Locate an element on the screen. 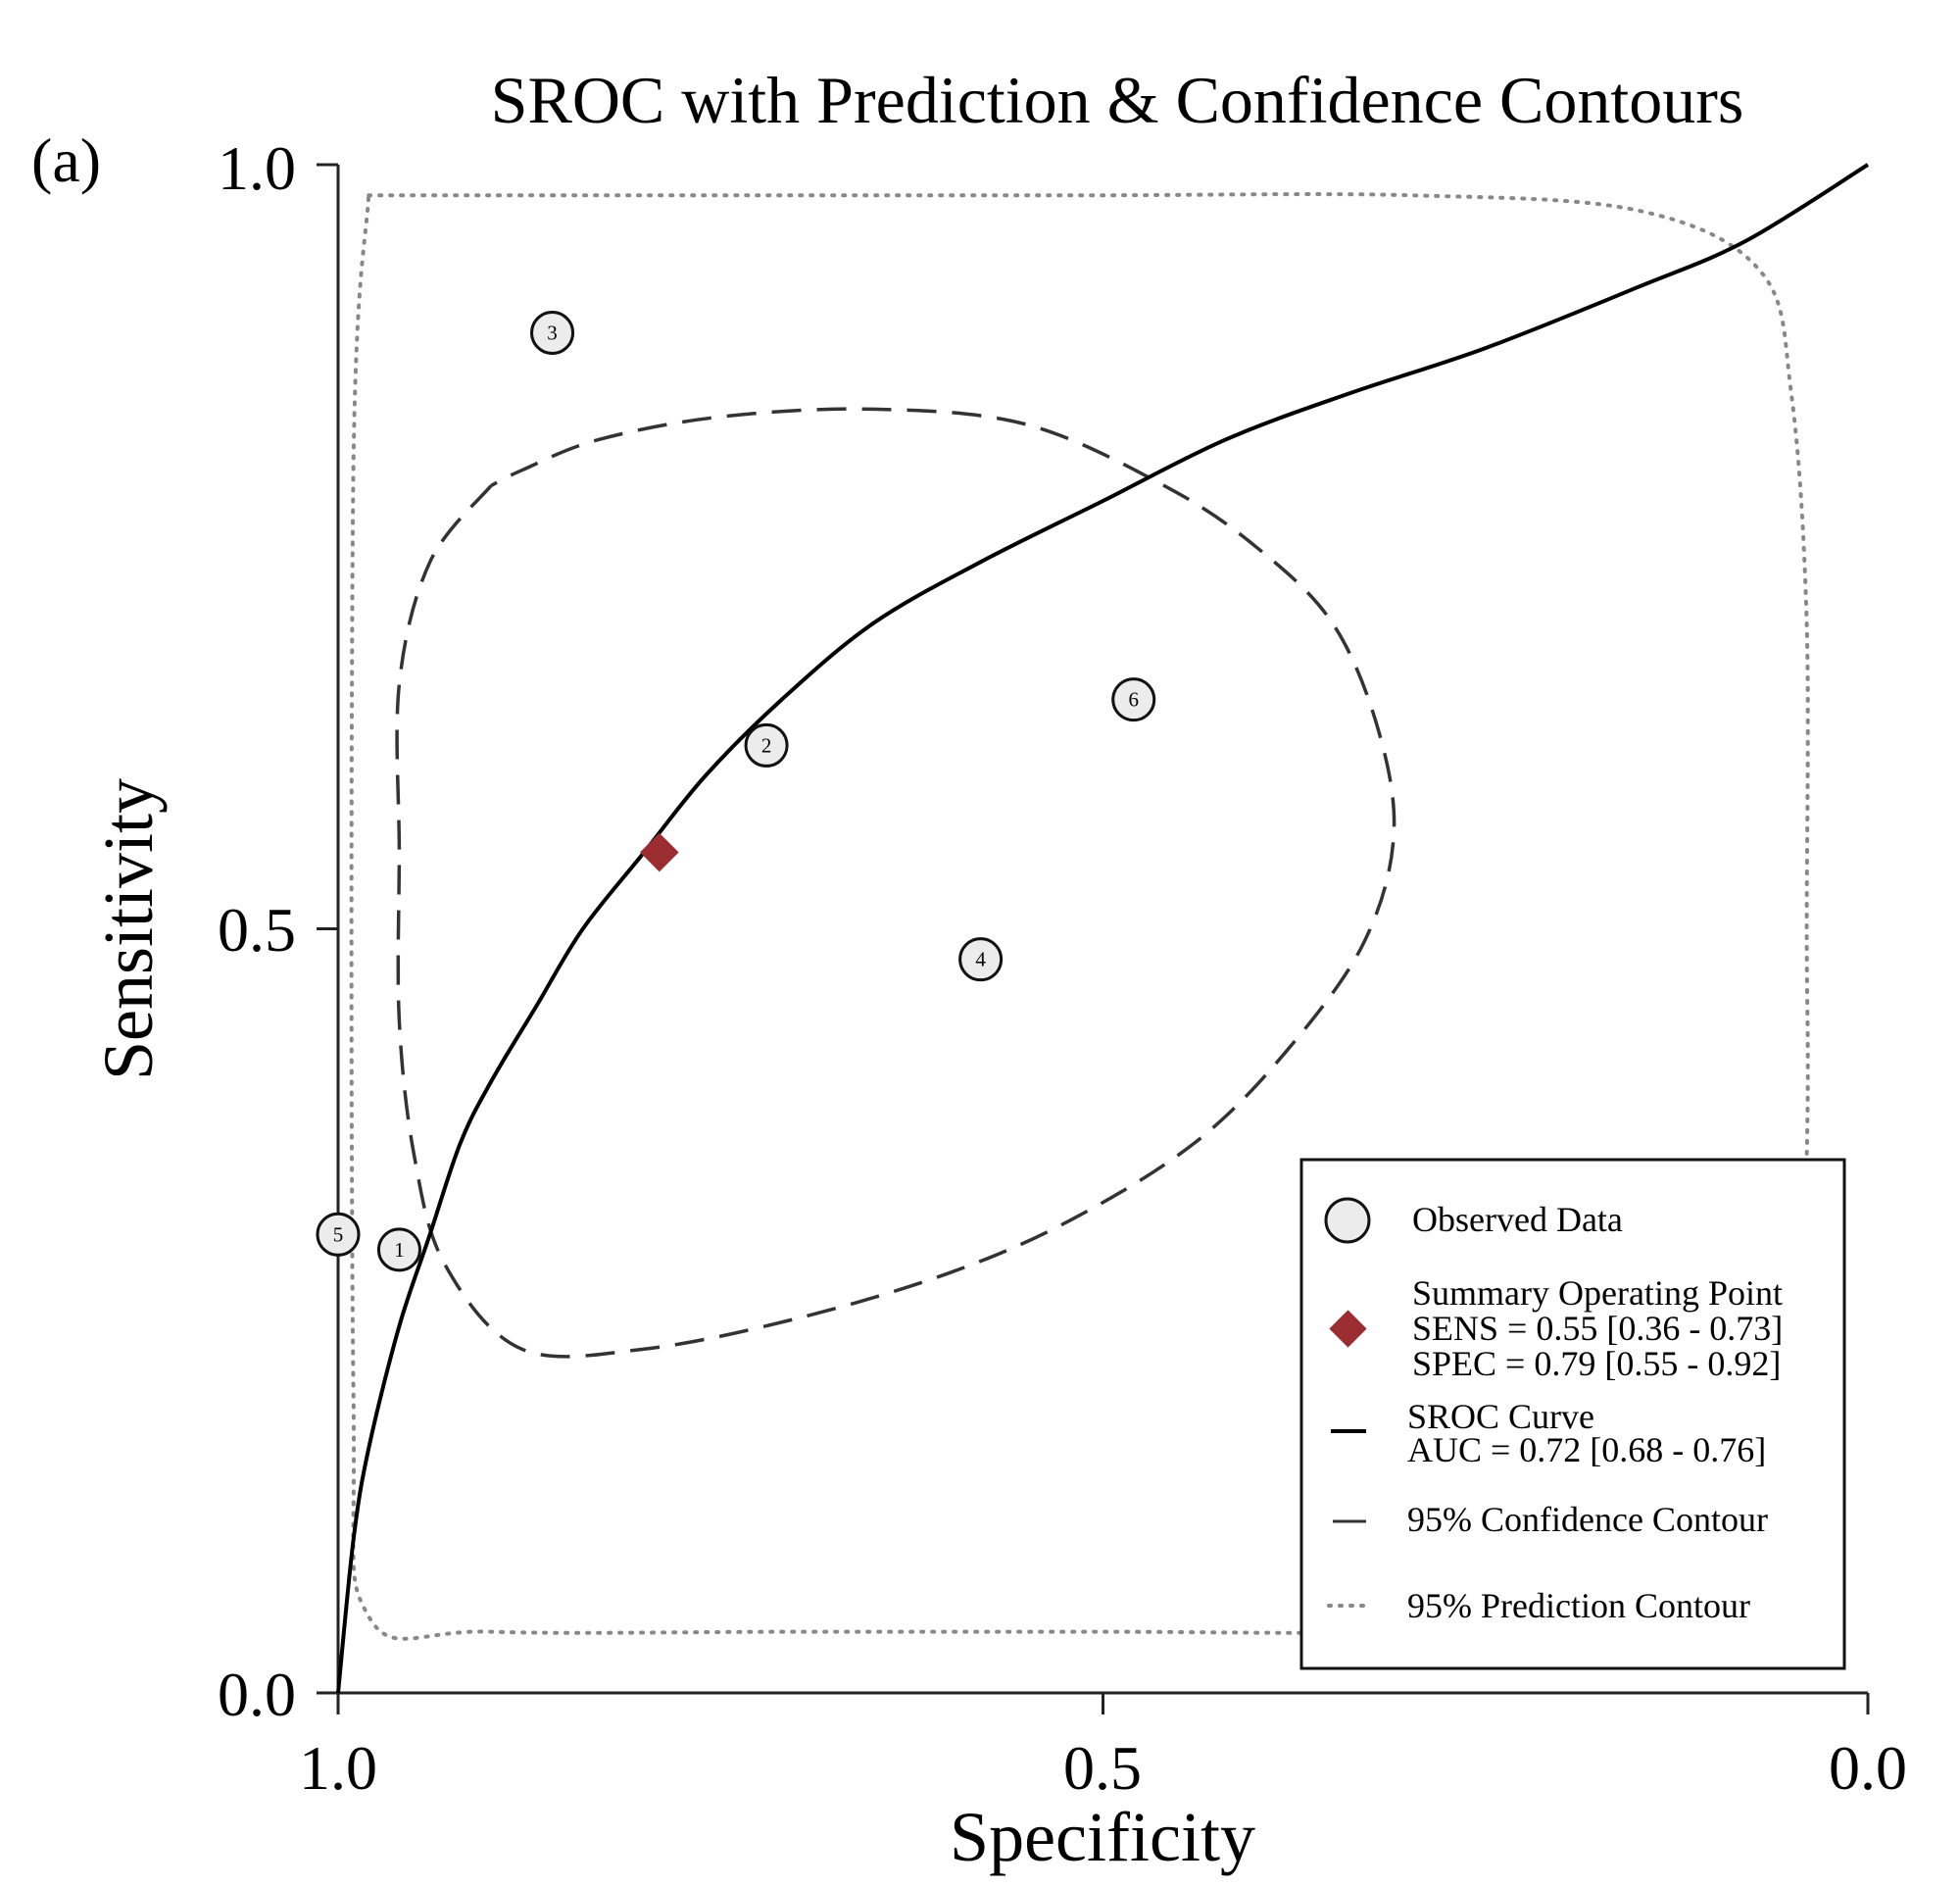 The width and height of the screenshot is (1960, 1887). legend-spec: SPEC = 0.79 [0.55 - 0.92] is located at coordinates (1596, 1364).